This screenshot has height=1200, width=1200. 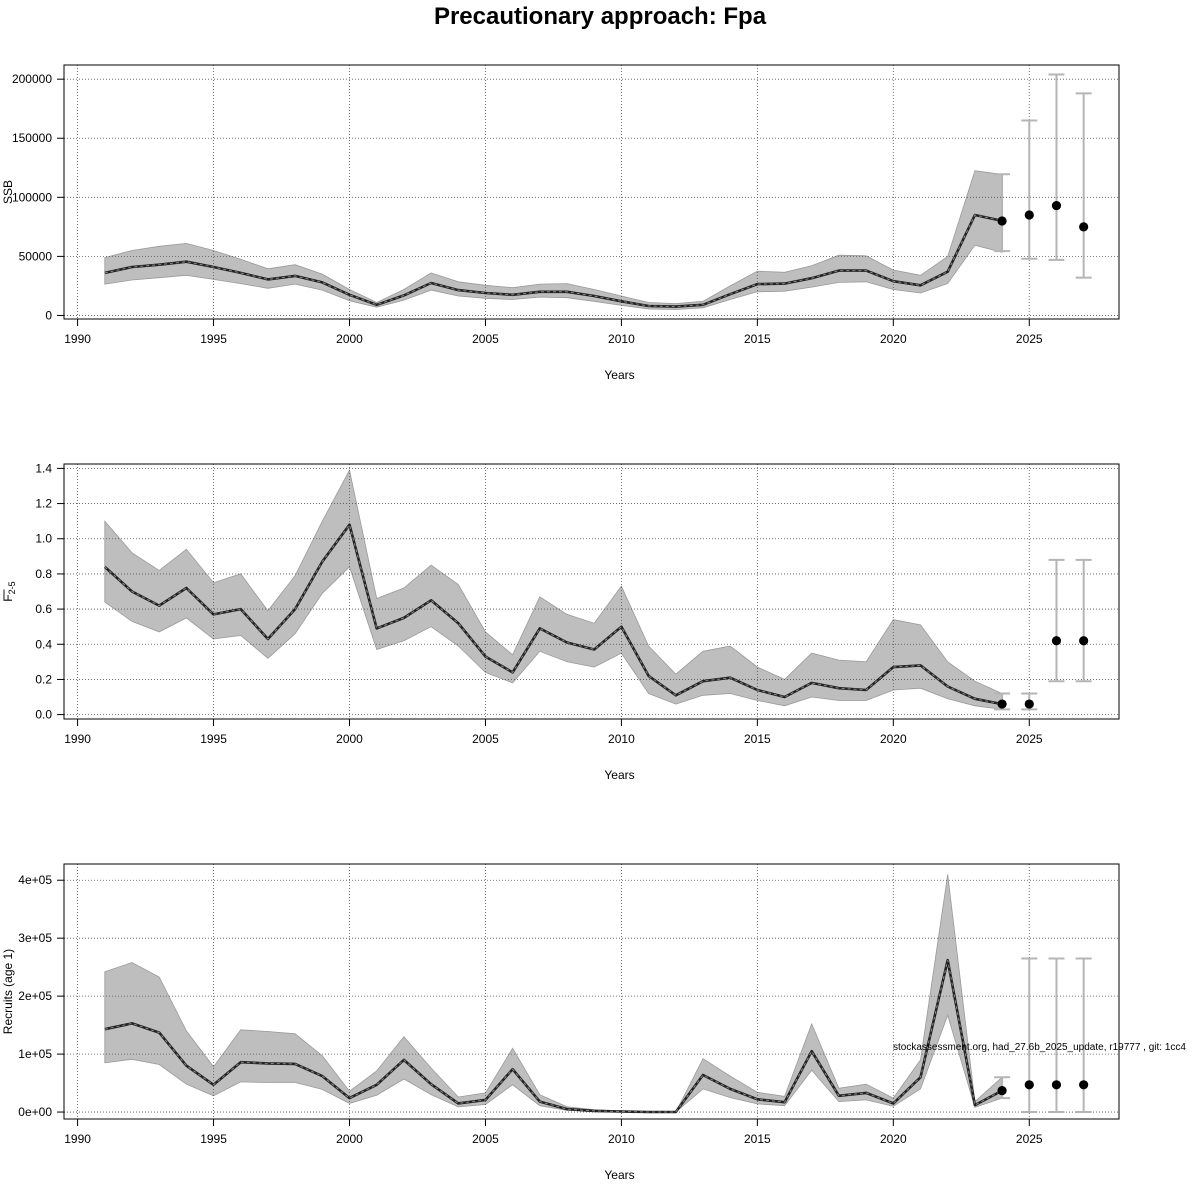 What do you see at coordinates (43, 468) in the screenshot?
I see `y-tick-label: 1.4` at bounding box center [43, 468].